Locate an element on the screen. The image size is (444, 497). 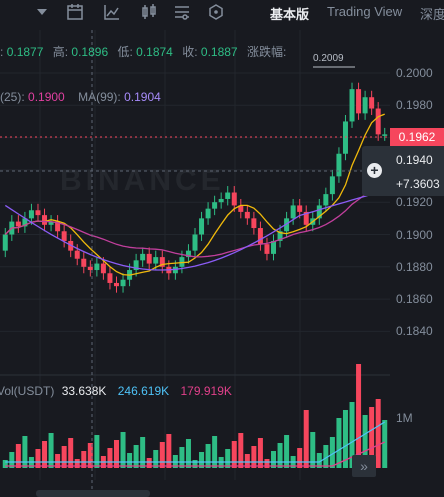
volume-value-1: 33.638K is located at coordinates (84, 391).